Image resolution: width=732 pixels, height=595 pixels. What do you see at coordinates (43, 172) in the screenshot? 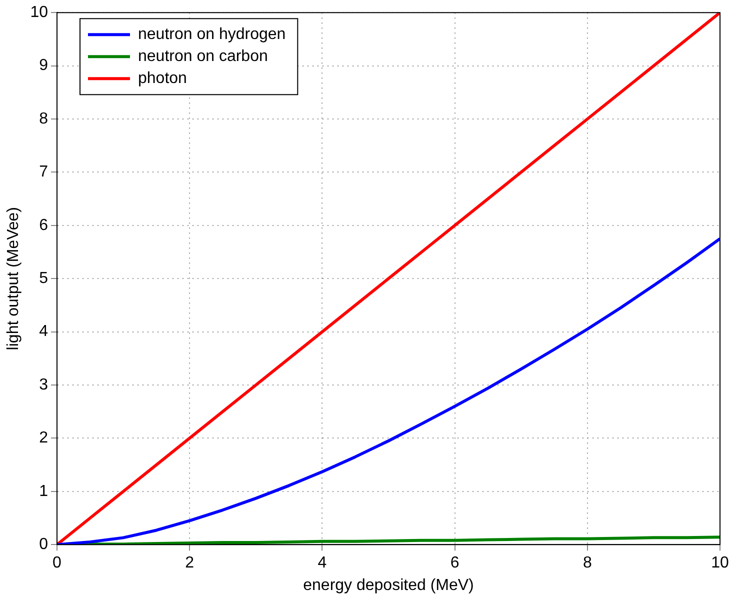
I see `y-tick-label: 7` at bounding box center [43, 172].